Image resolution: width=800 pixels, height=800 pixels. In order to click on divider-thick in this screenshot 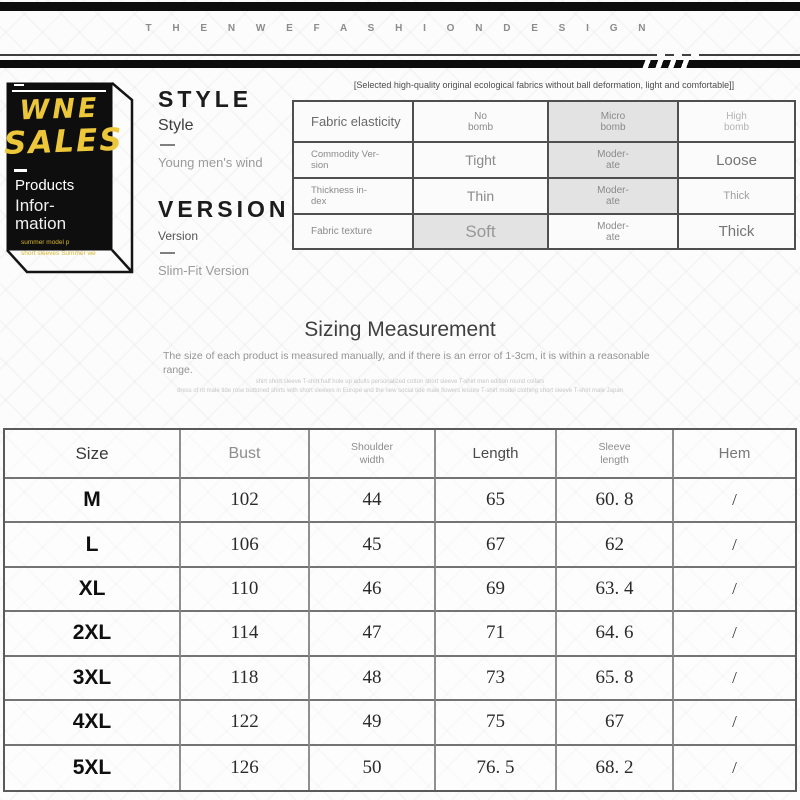, I will do `click(400, 64)`.